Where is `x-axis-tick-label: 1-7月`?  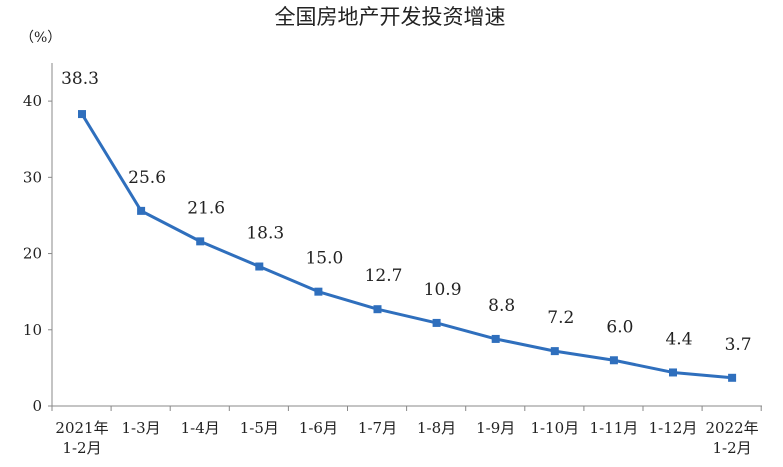 x-axis-tick-label: 1-7月 is located at coordinates (377, 428).